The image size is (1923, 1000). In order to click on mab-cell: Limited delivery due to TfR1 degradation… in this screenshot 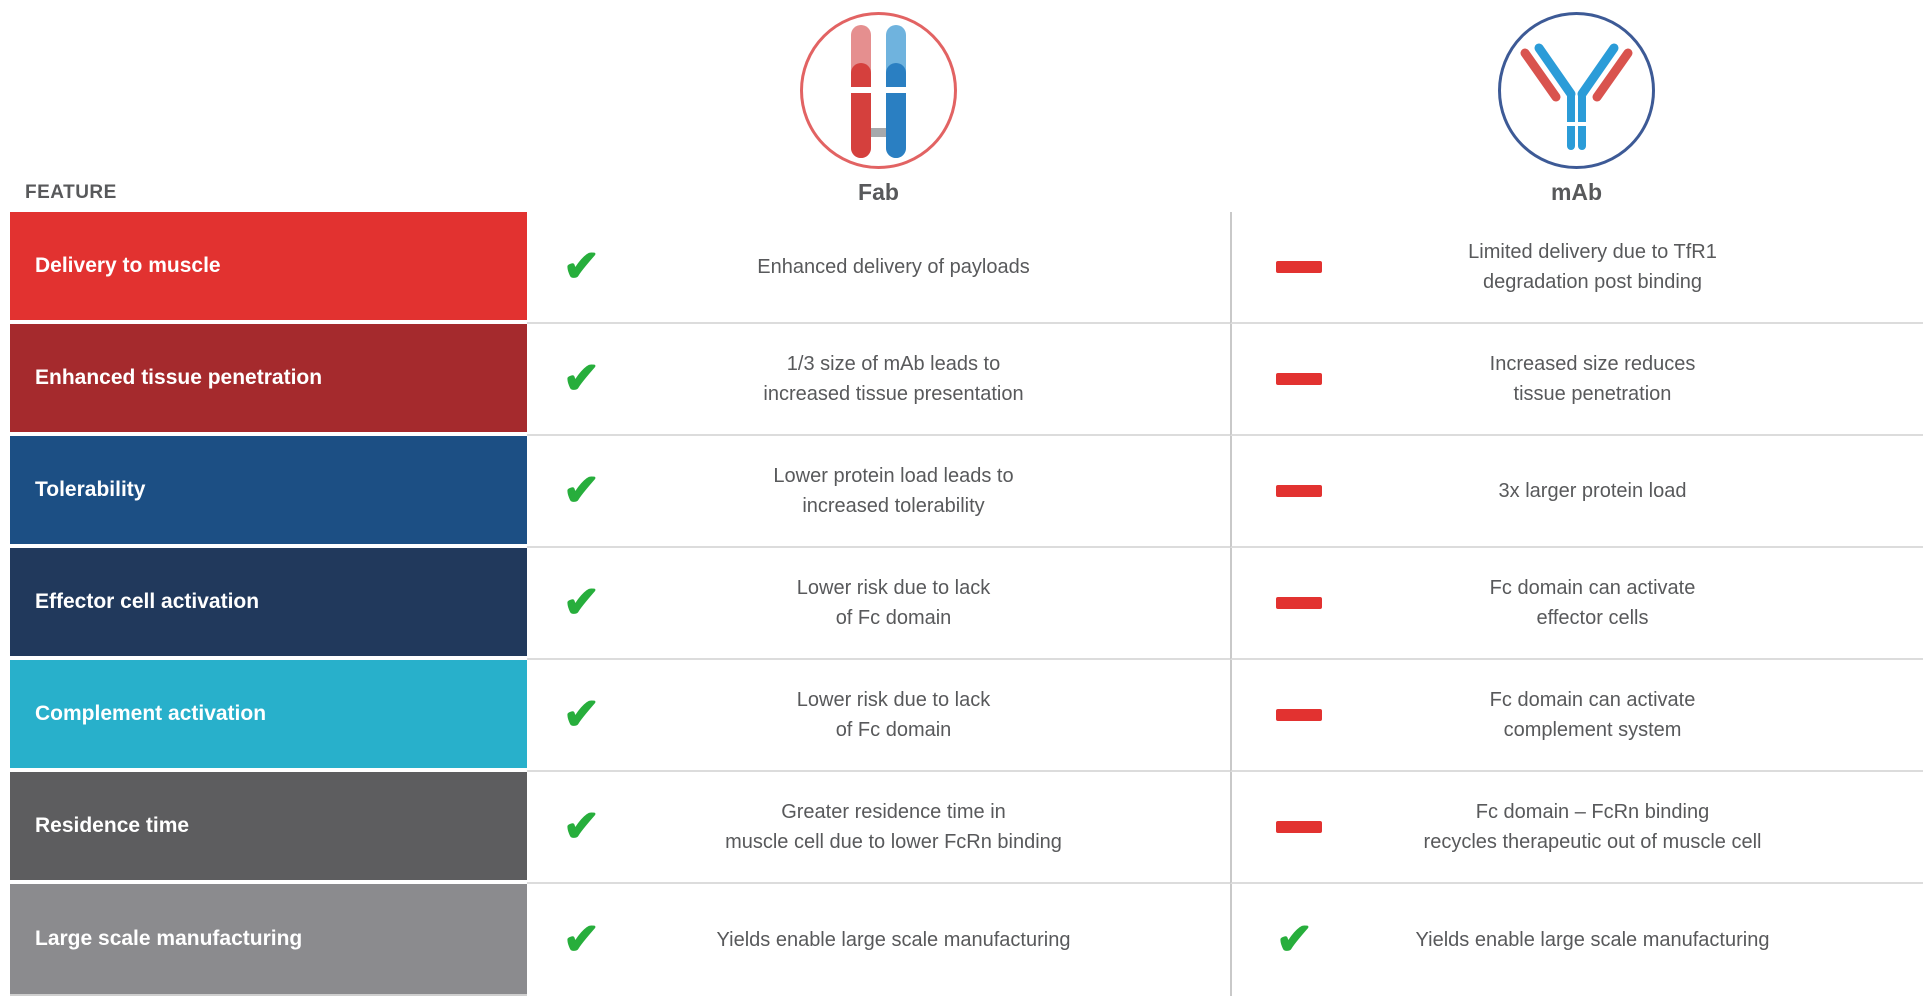, I will do `click(1576, 268)`.